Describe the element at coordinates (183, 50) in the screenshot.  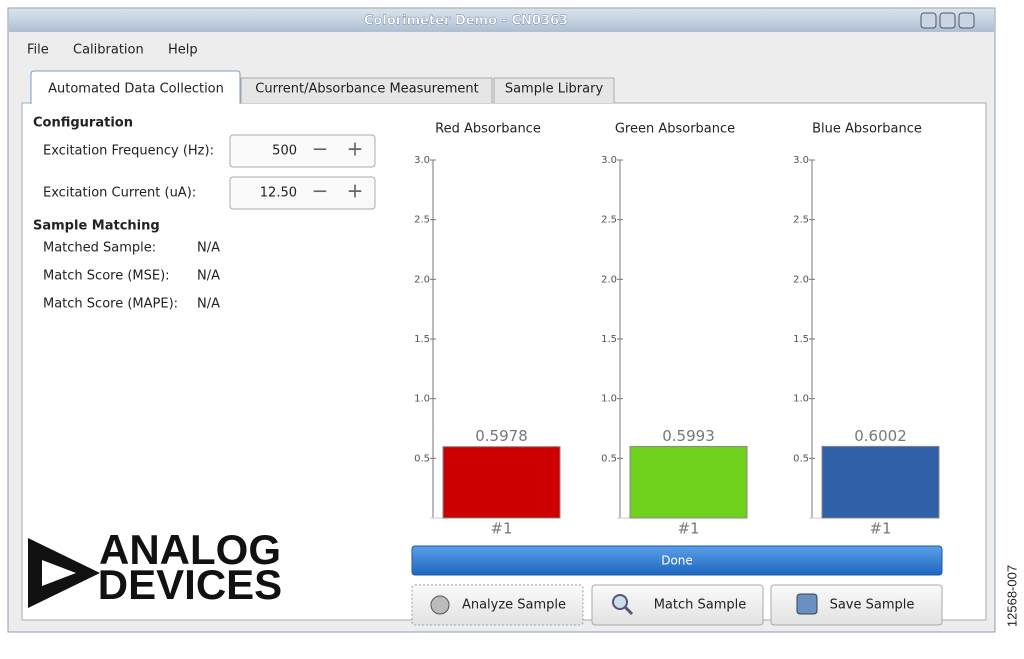
I see `menu-item: Help` at that location.